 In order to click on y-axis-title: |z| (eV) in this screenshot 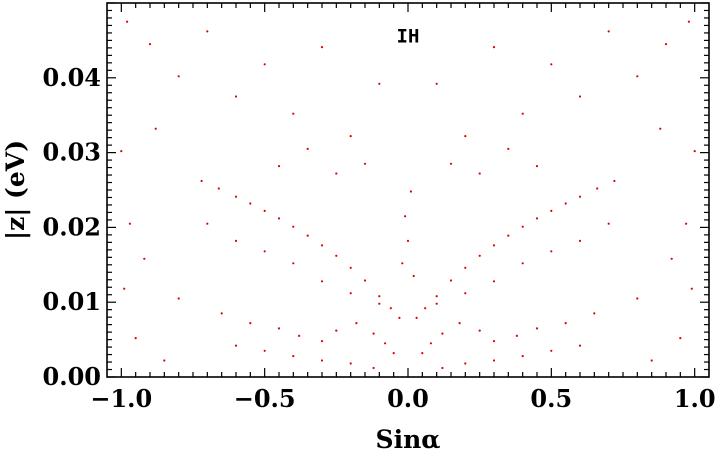, I will do `click(15, 190)`.